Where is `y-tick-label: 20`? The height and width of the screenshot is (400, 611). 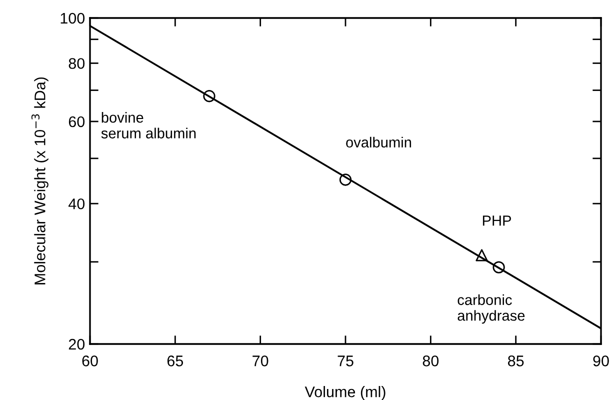
y-tick-label: 20 is located at coordinates (76, 344).